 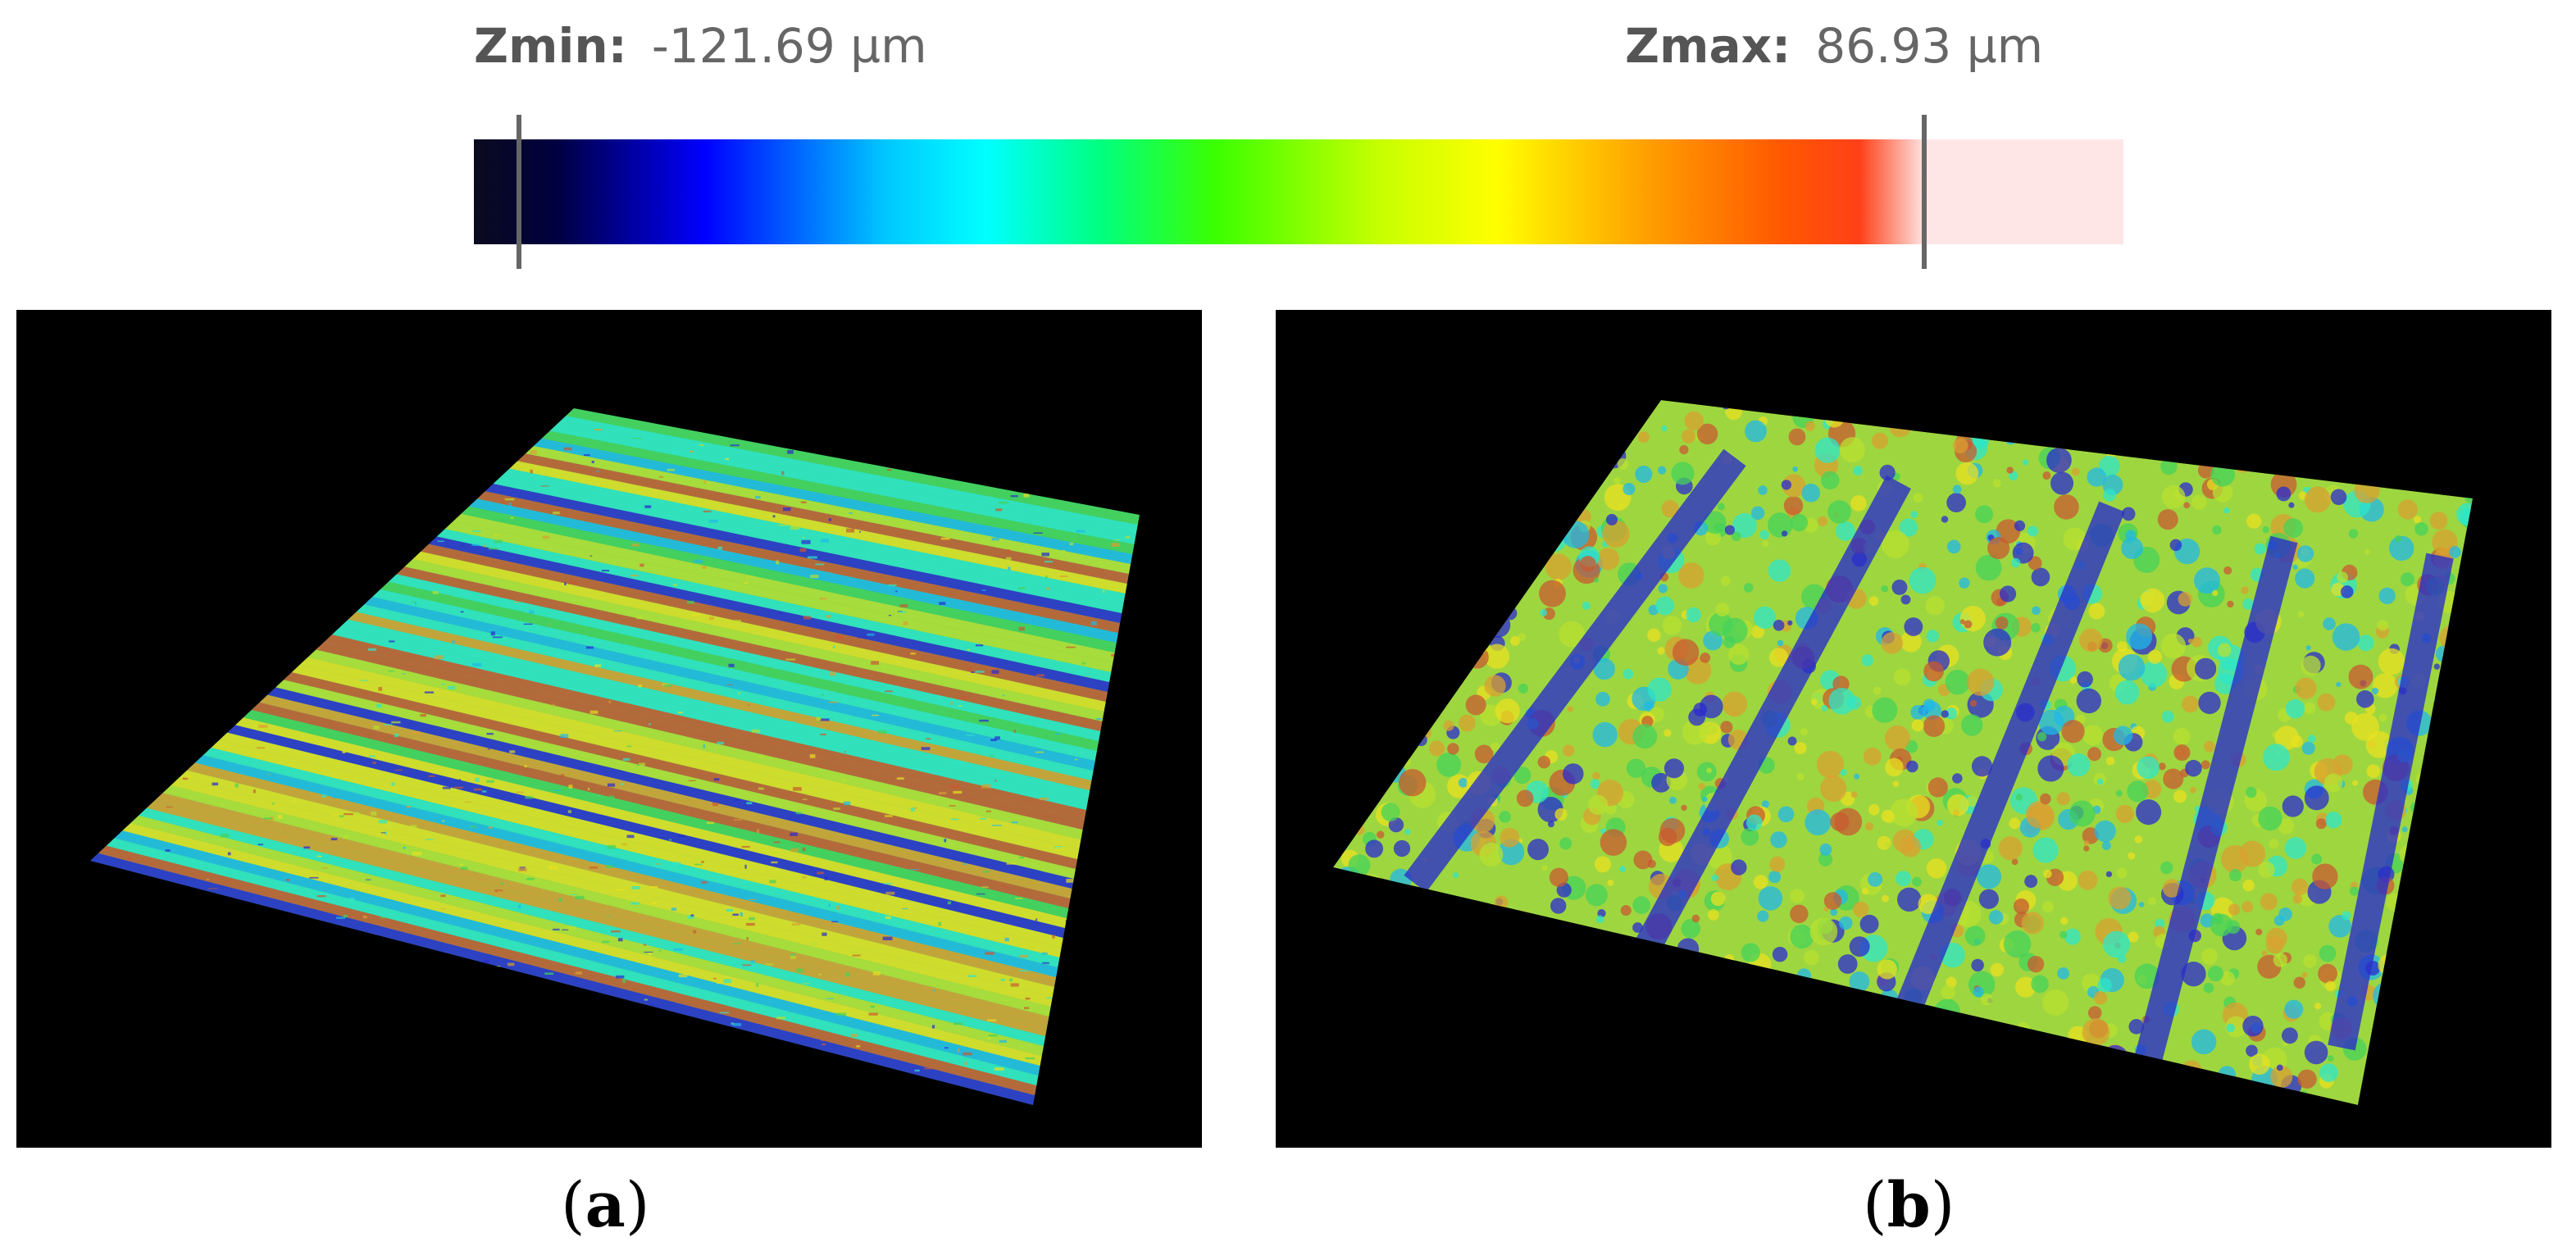 What do you see at coordinates (550, 46) in the screenshot?
I see `zmin-label: Zmin:` at bounding box center [550, 46].